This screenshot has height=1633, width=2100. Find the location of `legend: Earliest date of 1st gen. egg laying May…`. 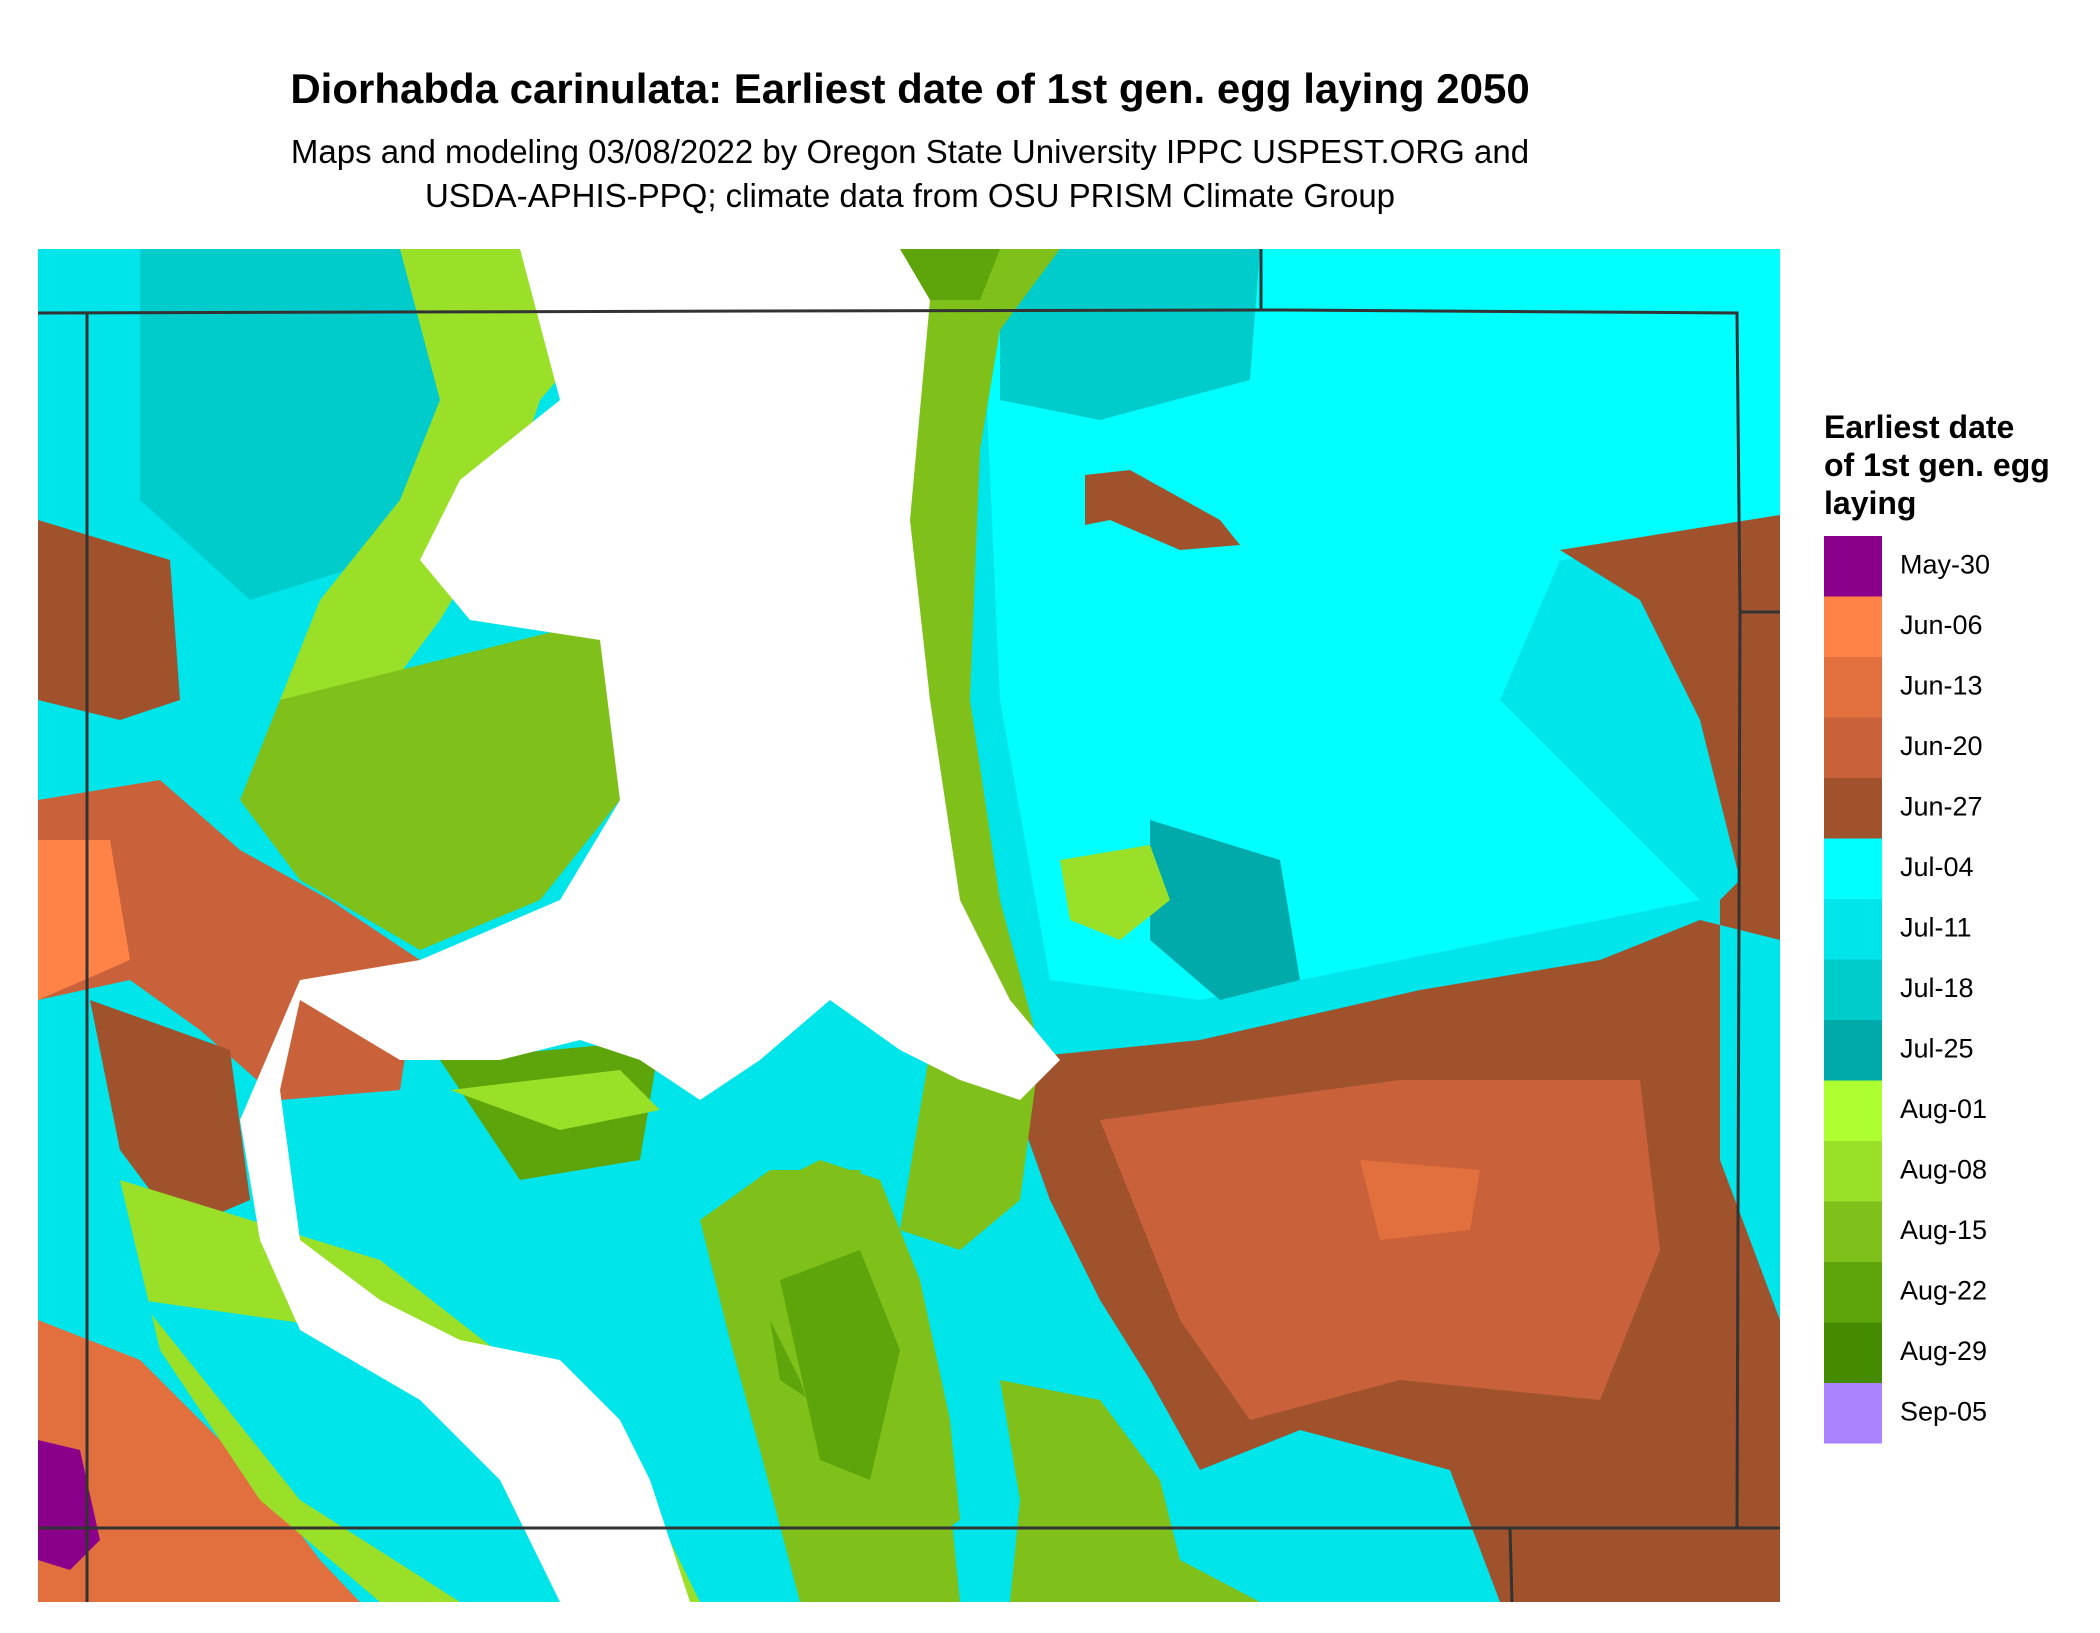

legend: Earliest date of 1st gen. egg laying May… is located at coordinates (1937, 926).